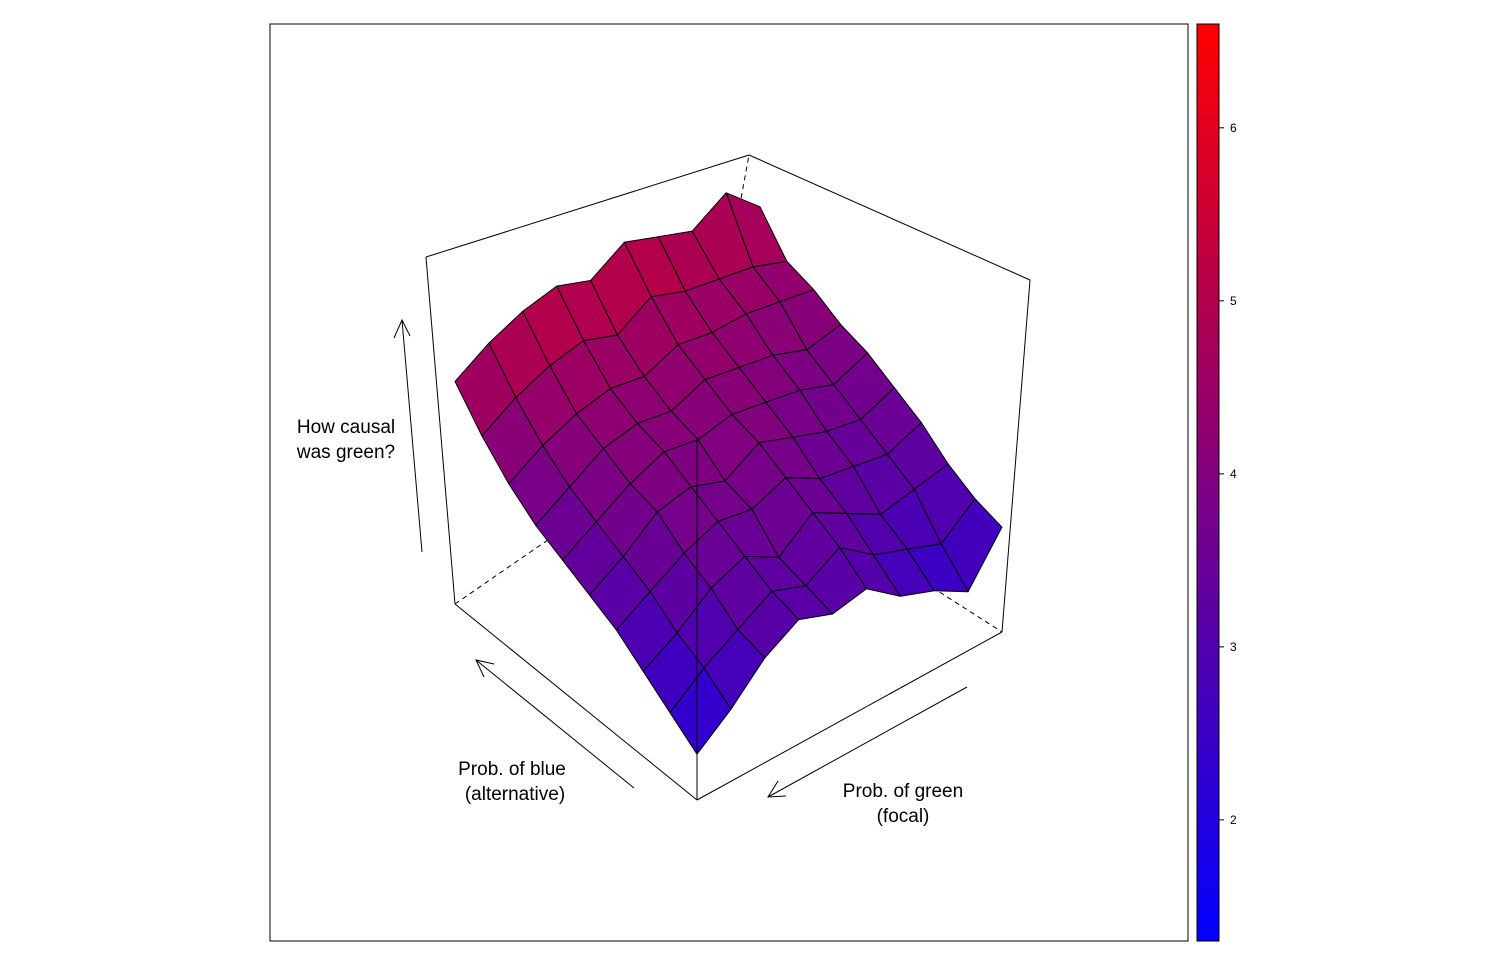 This screenshot has height=966, width=1500. I want to click on box-top-left-edge, so click(587, 206).